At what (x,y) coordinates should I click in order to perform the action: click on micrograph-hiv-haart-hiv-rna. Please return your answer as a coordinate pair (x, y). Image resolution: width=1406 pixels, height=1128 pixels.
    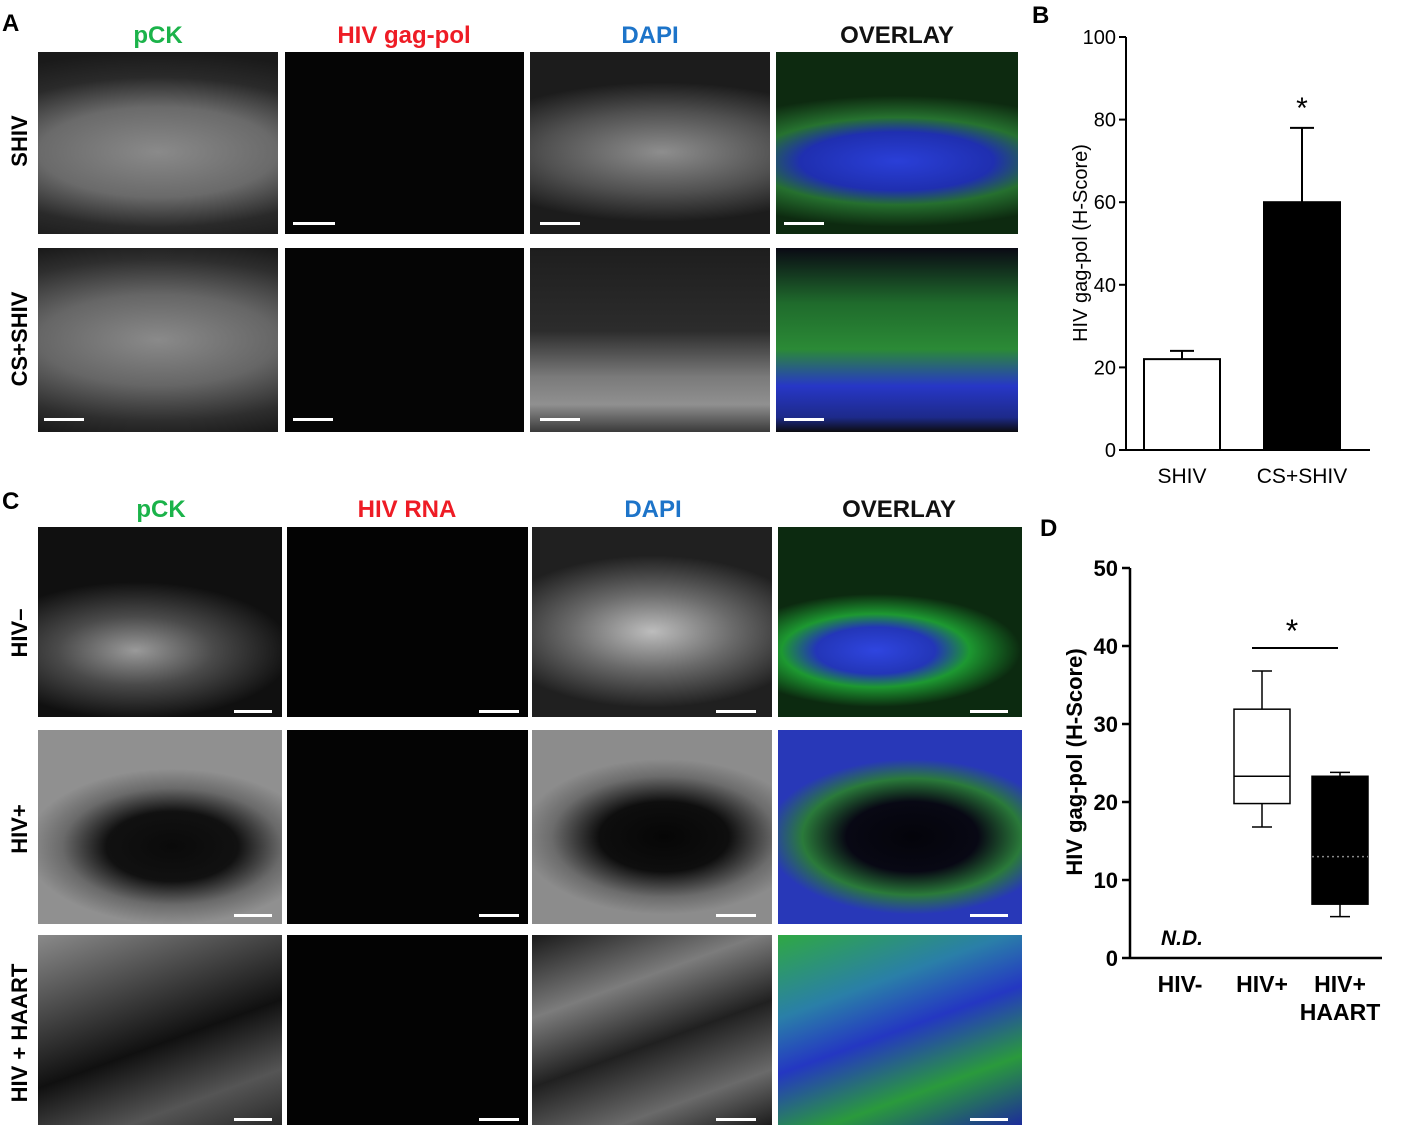
    Looking at the image, I should click on (407, 1030).